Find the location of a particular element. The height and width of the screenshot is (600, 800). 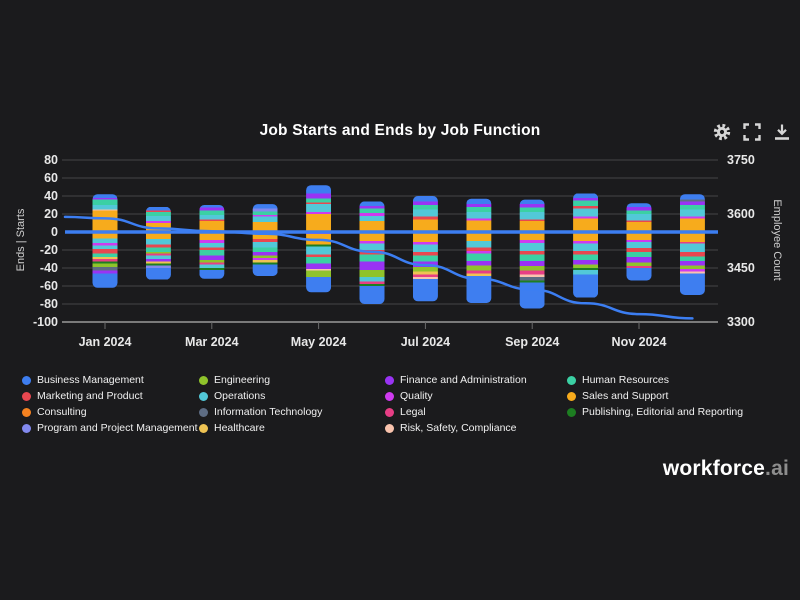

legend-item-9: Quality is located at coordinates (456, 396).